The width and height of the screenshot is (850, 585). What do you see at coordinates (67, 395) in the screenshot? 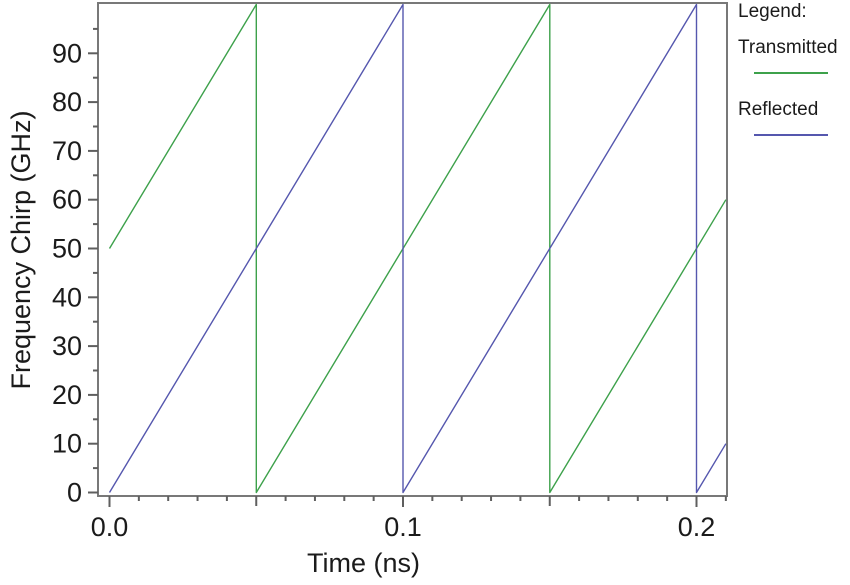
I see `y-tick-label: 20` at bounding box center [67, 395].